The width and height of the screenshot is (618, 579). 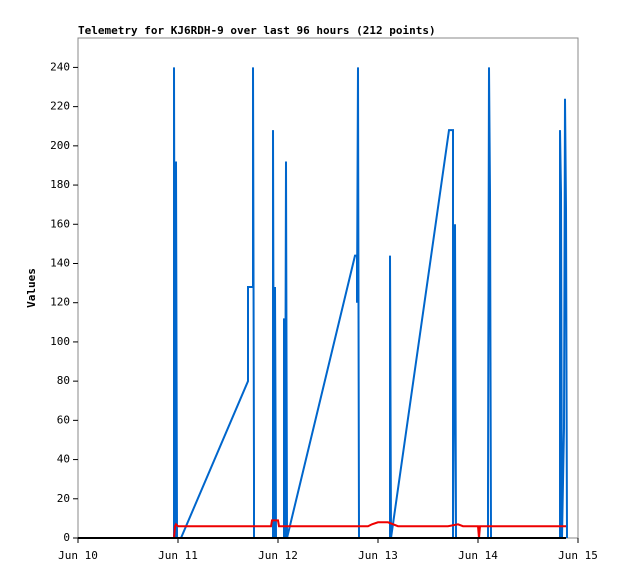 What do you see at coordinates (78, 555) in the screenshot?
I see `x-tick-label: Jun 10` at bounding box center [78, 555].